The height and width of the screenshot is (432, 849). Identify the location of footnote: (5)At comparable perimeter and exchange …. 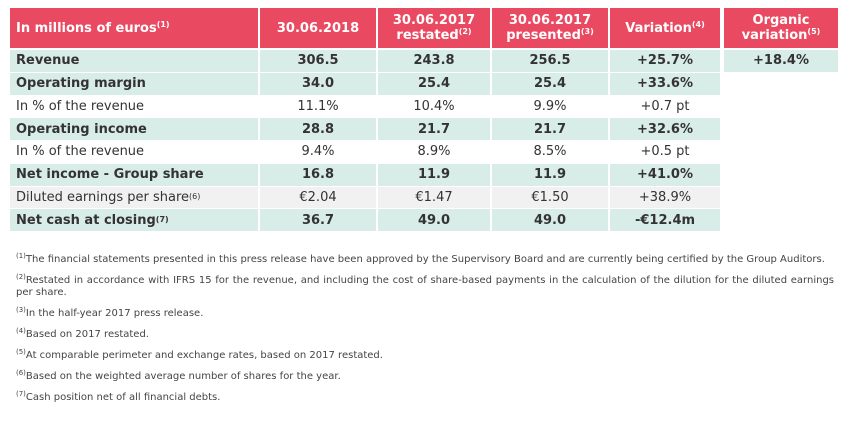
(425, 355).